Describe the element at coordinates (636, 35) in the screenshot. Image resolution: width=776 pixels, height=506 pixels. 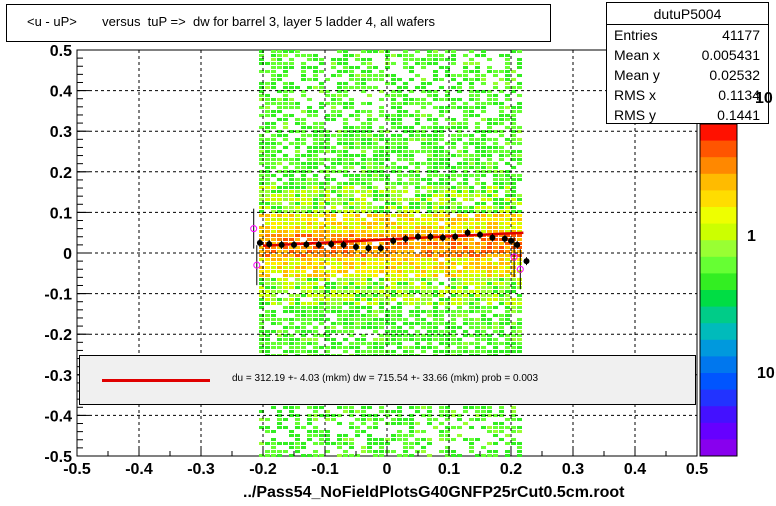
I see `stats-label: Entries` at that location.